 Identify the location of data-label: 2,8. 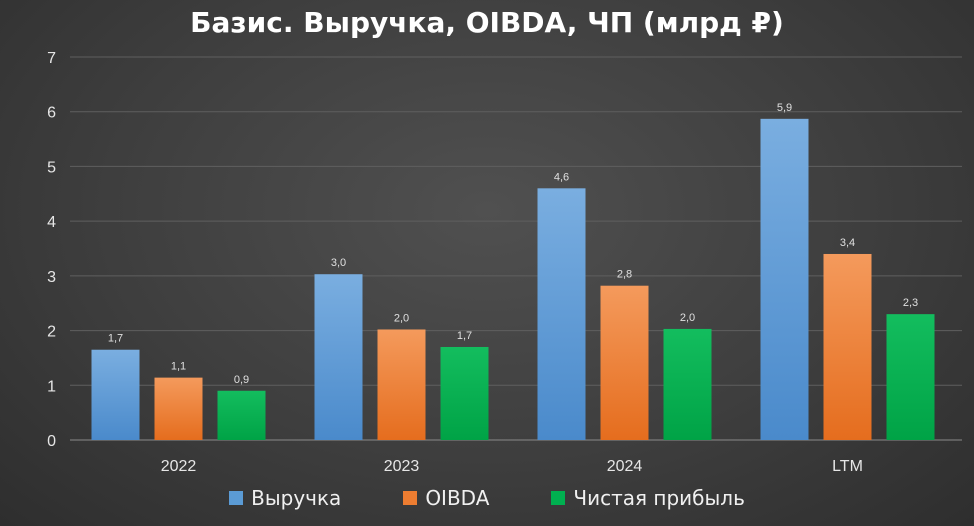
(624, 275).